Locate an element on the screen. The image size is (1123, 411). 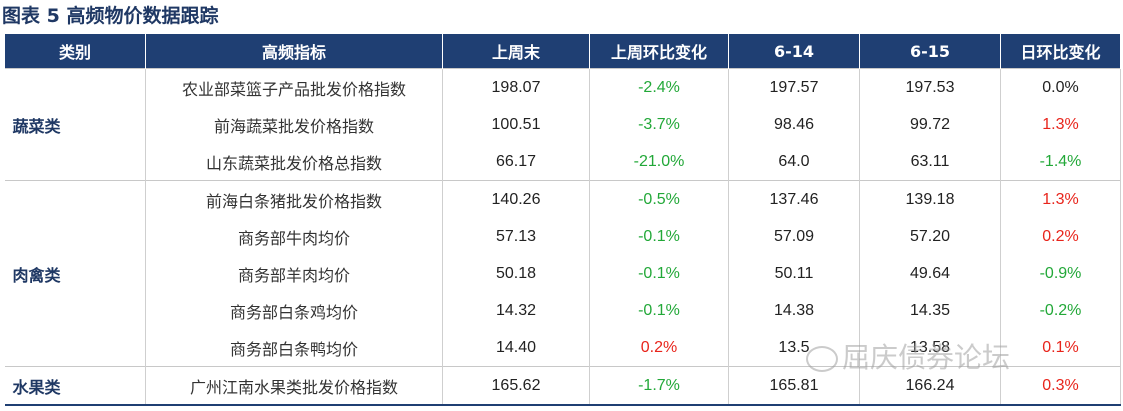
header-row: 类别 高频指标 上周末 上周环比变化 6-14 6-15 日环比变化 is located at coordinates (562, 51).